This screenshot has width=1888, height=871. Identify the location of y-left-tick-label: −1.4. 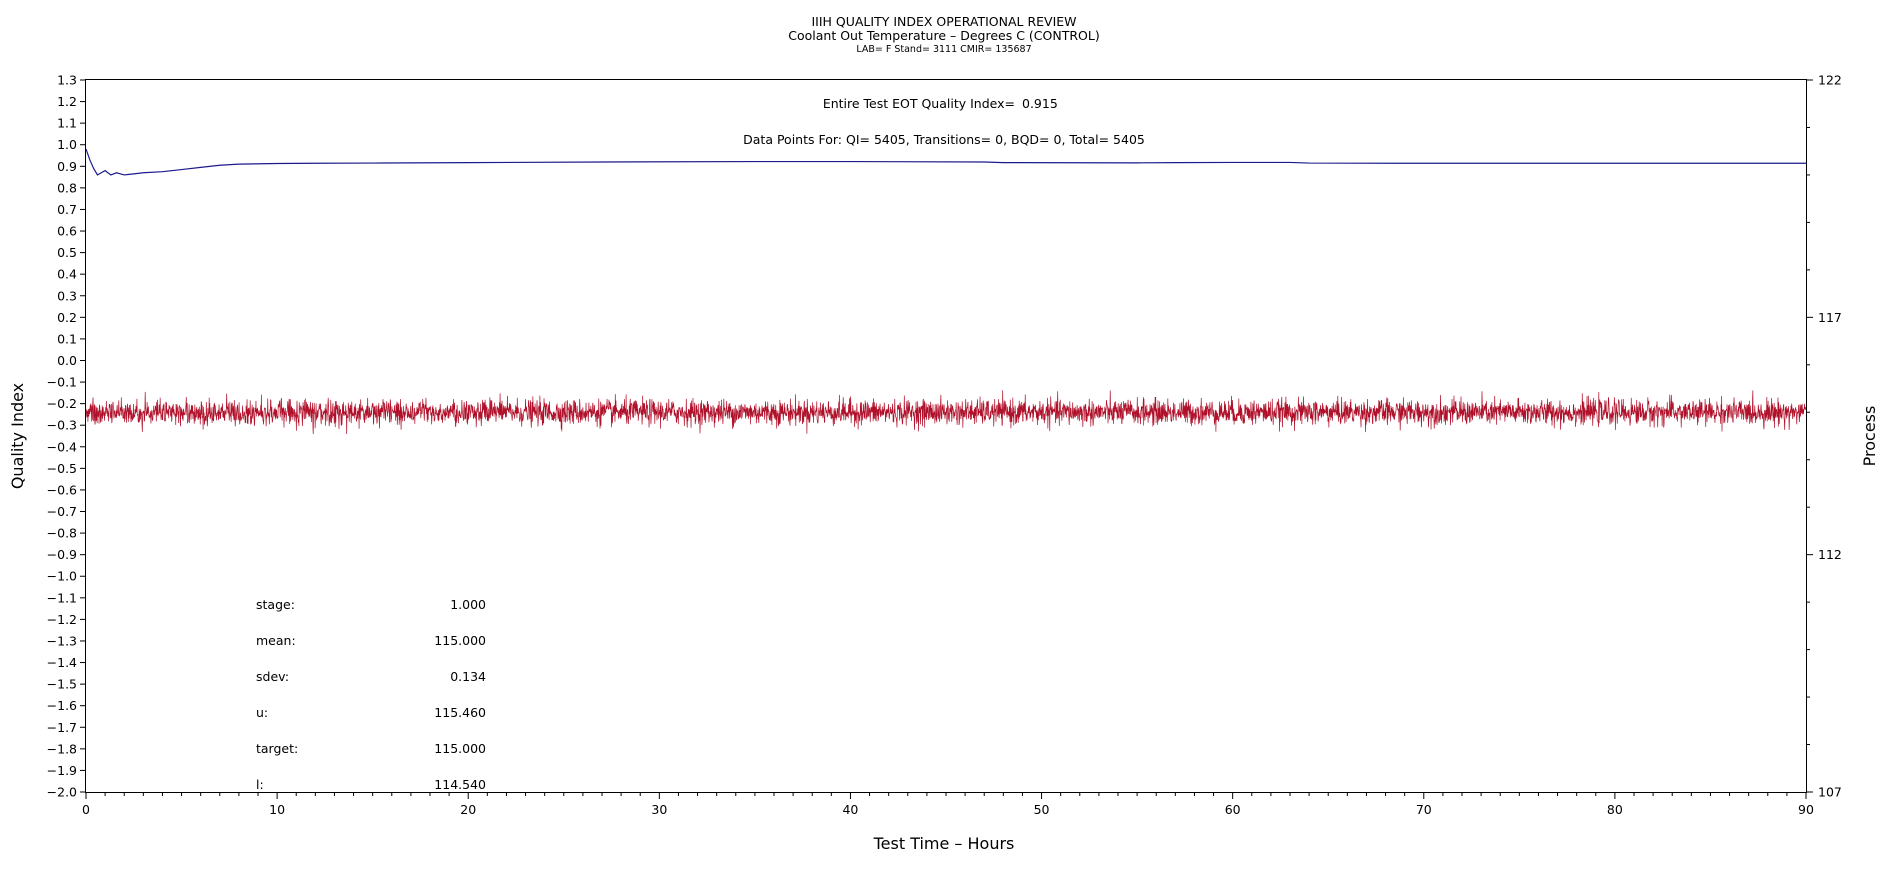
(62, 662).